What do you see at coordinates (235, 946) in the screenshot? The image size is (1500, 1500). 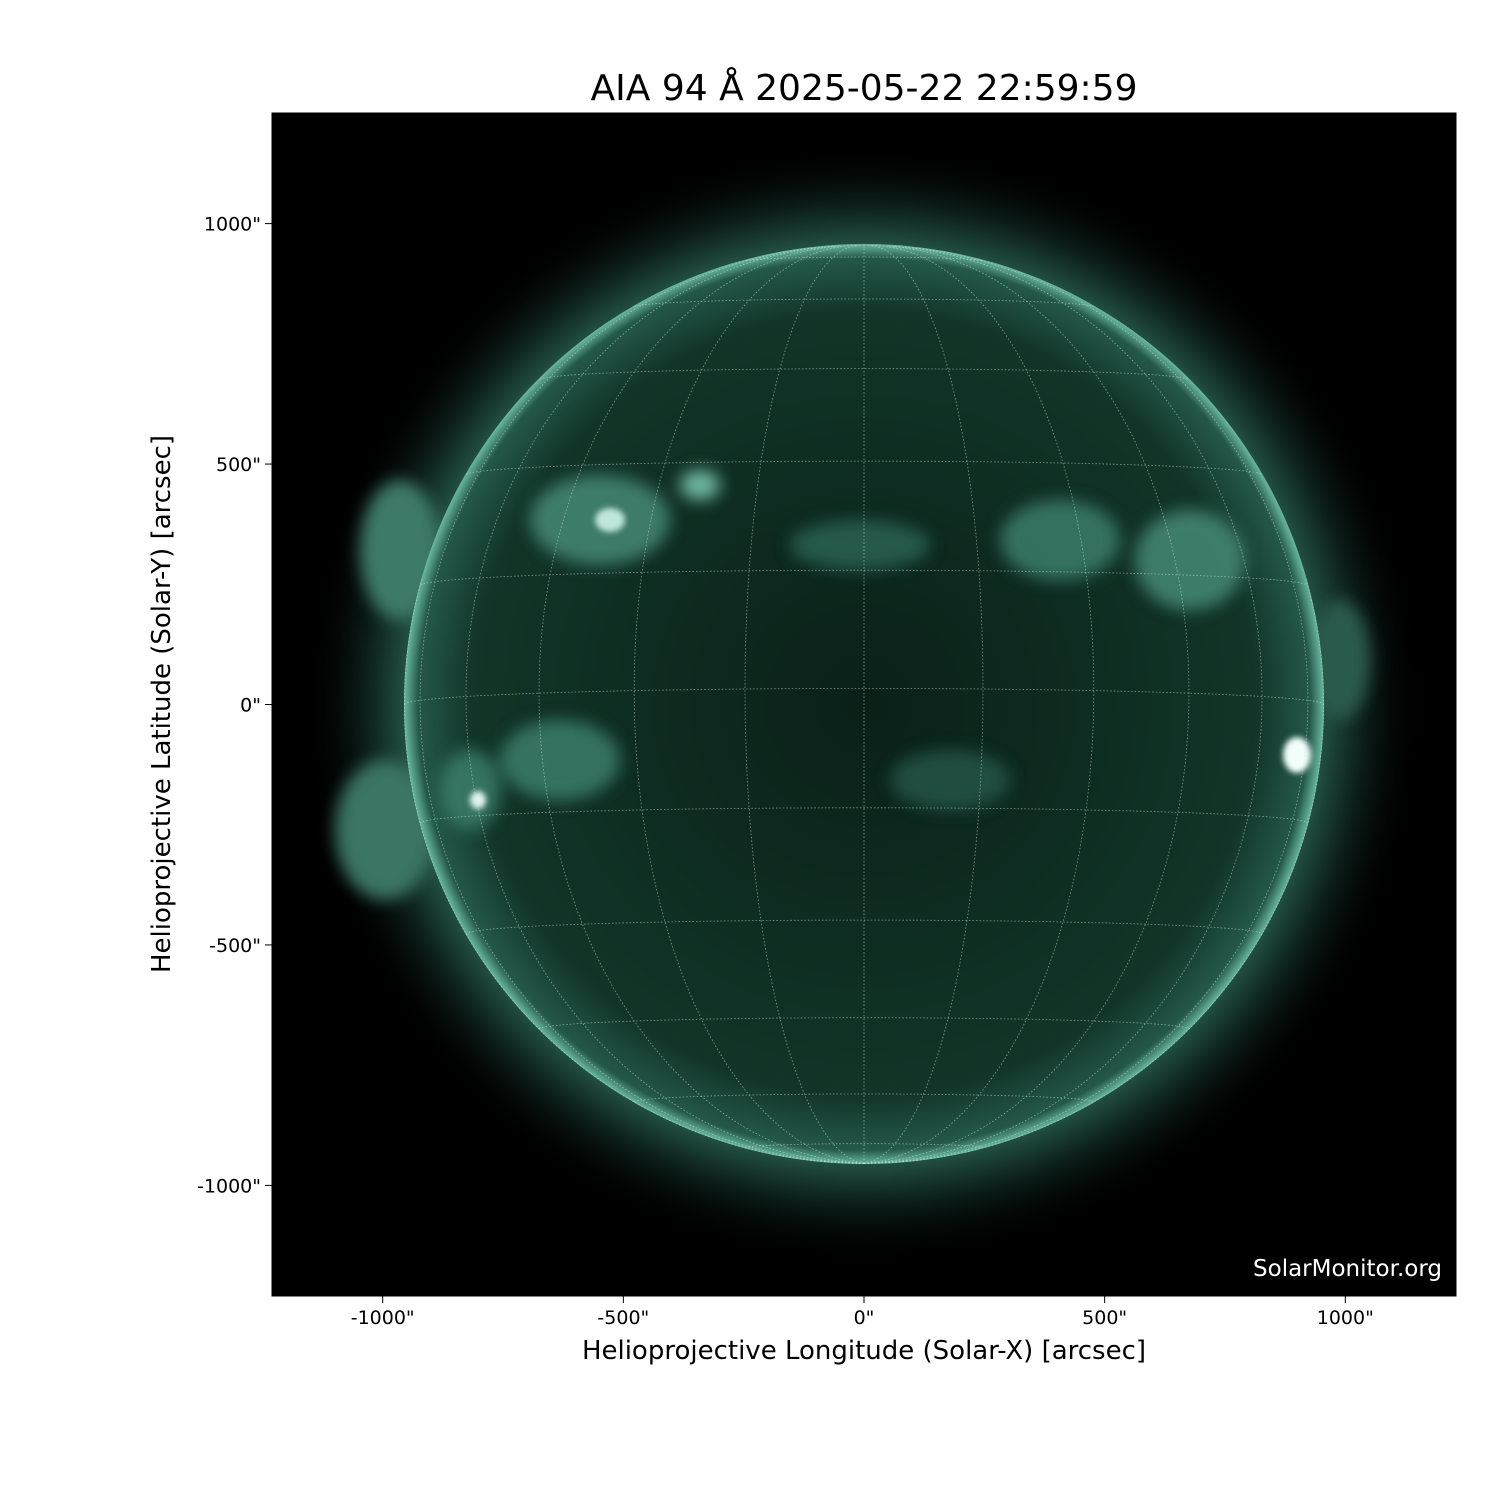 I see `y-tick-label: -500"` at bounding box center [235, 946].